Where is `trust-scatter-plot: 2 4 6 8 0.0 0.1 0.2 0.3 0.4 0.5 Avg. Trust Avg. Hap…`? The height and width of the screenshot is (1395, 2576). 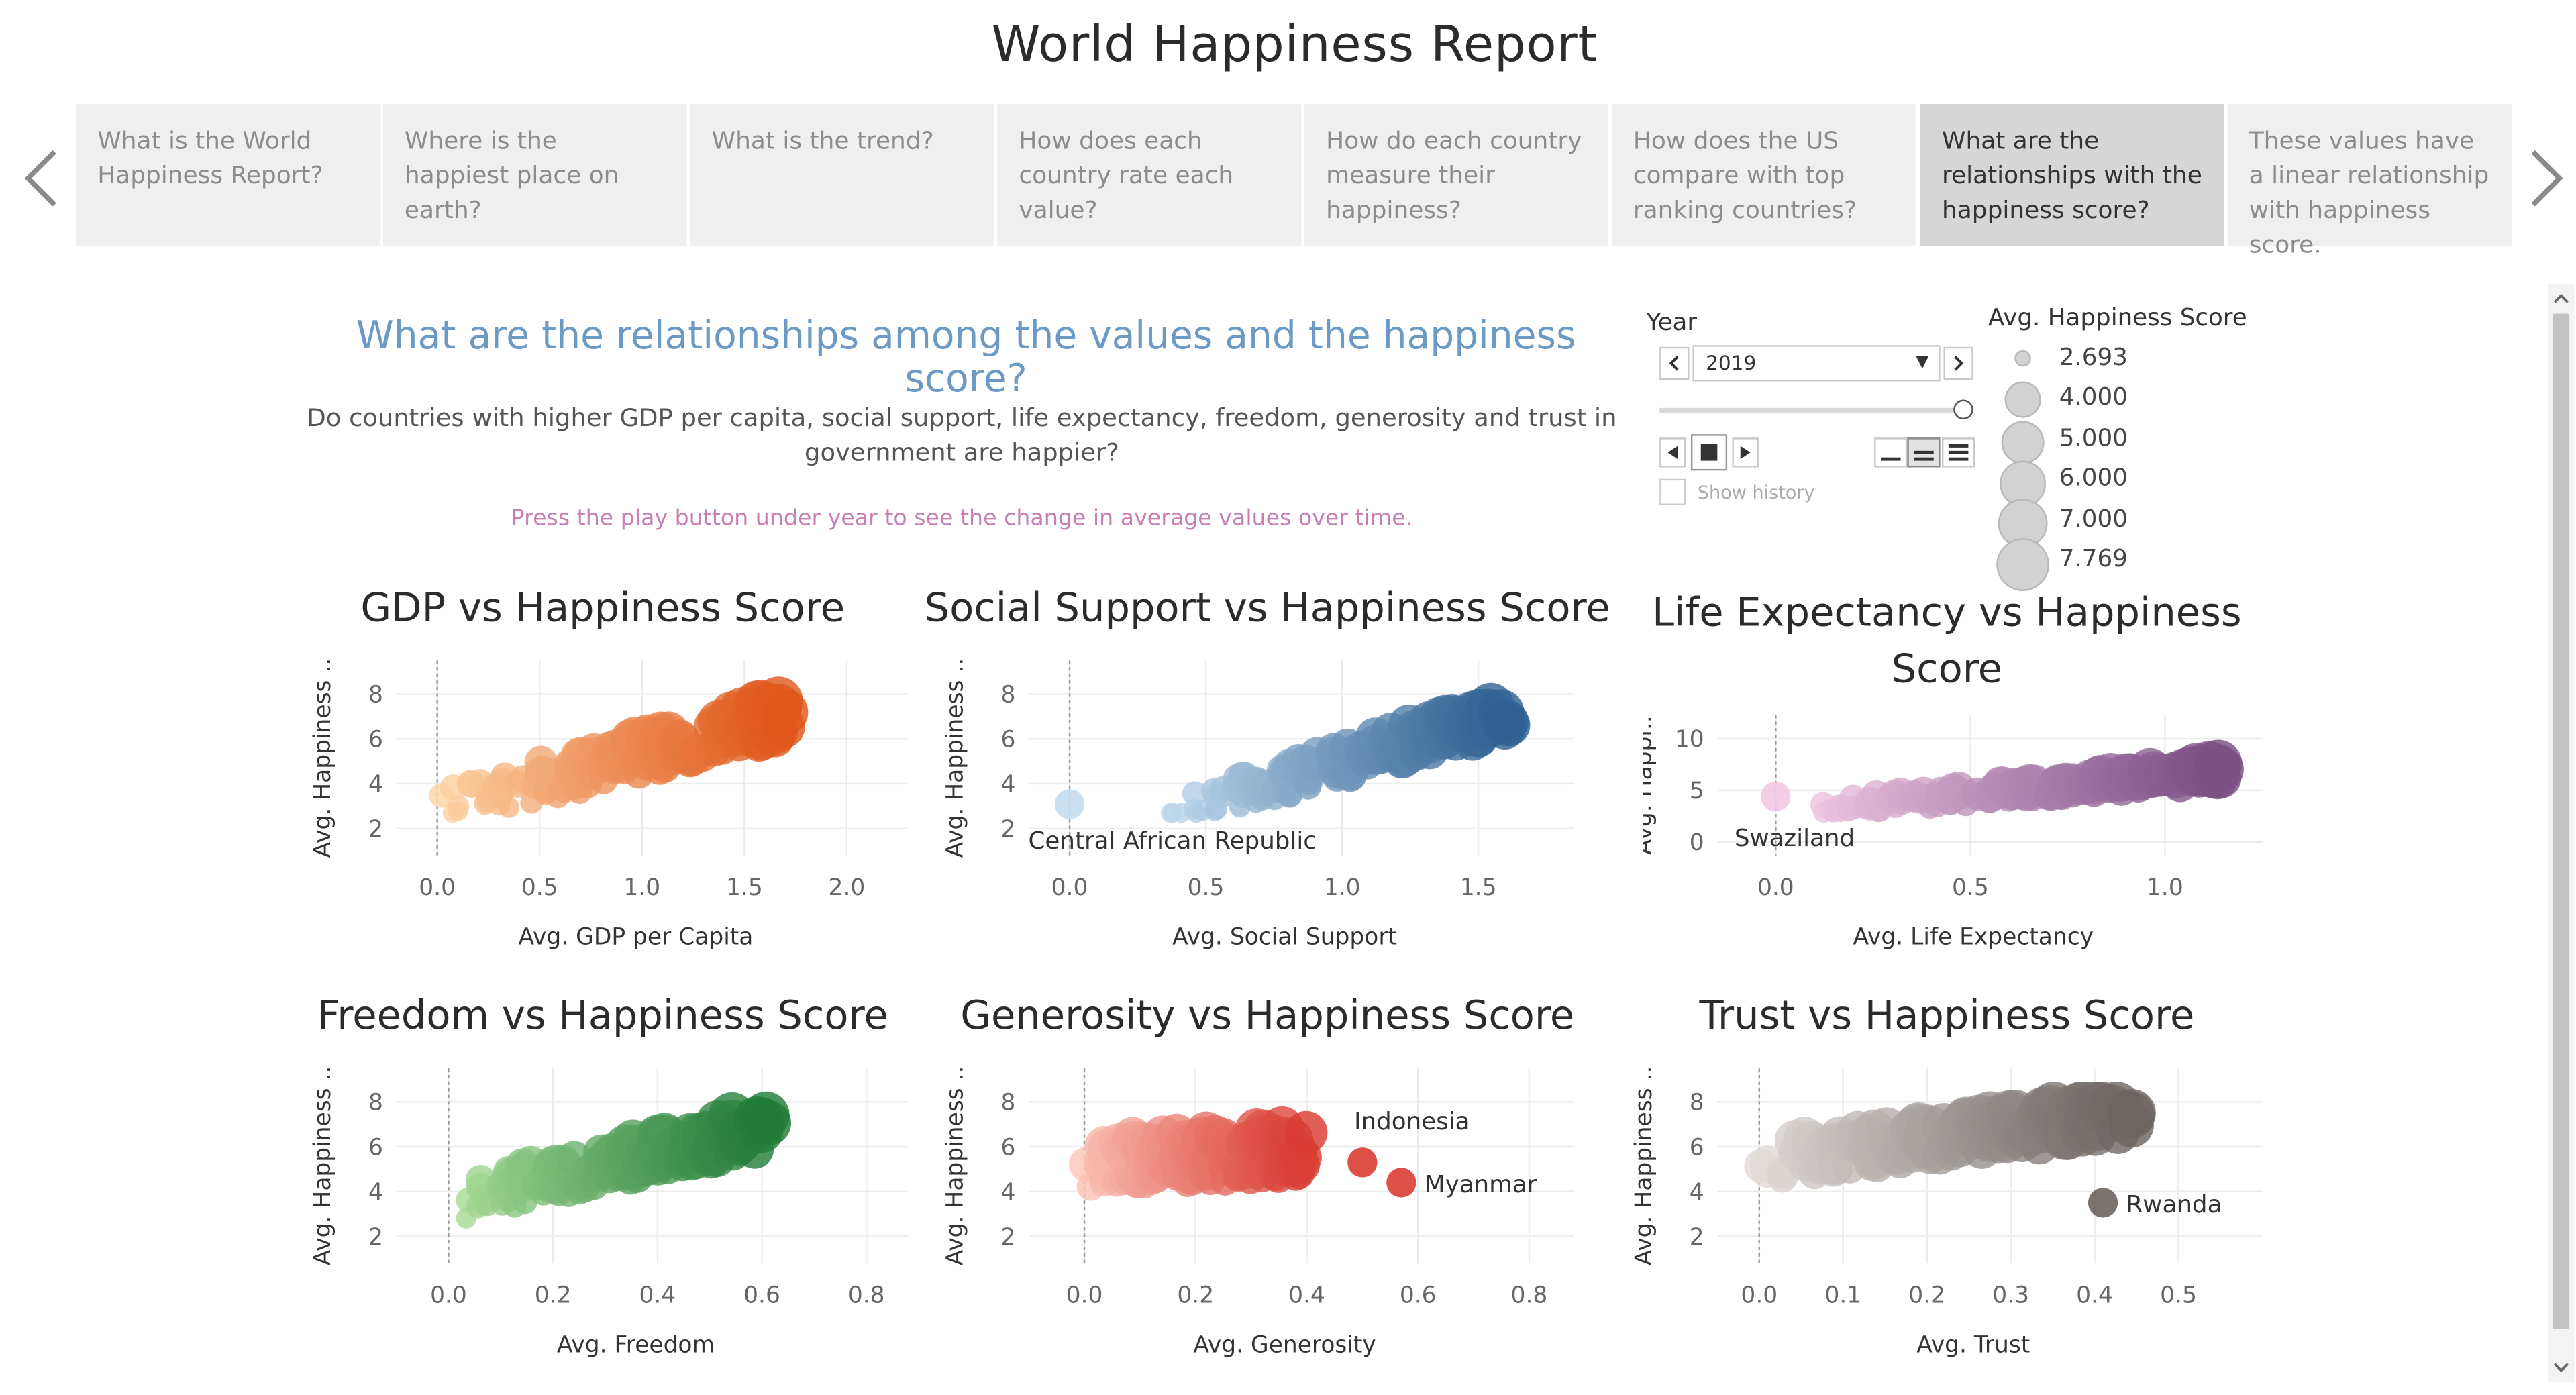 trust-scatter-plot: 2 4 6 8 0.0 0.1 0.2 0.3 0.4 0.5 Avg. Trust Avg. Hap… is located at coordinates (1955, 1227).